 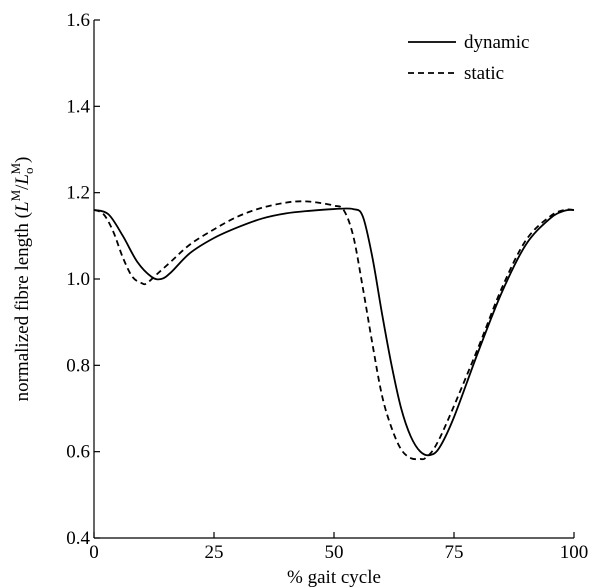 I want to click on y-tick-label: 0.6, so click(x=78, y=452).